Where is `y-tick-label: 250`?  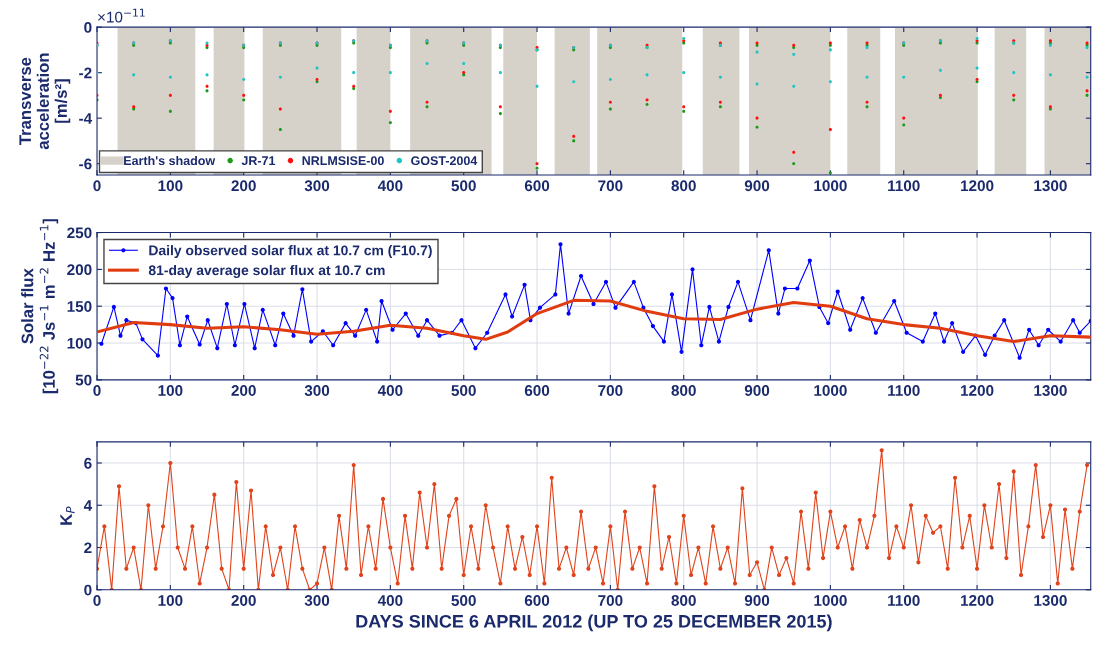
y-tick-label: 250 is located at coordinates (79, 233).